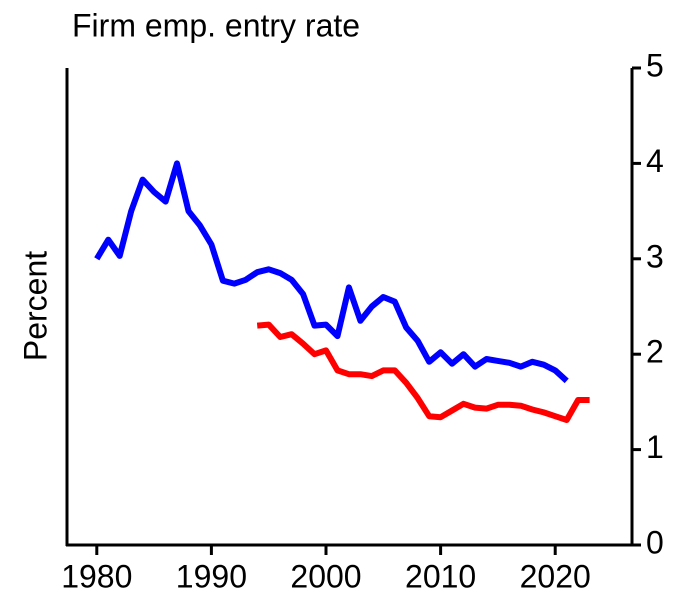  I want to click on y-tick-label: 3, so click(655, 256).